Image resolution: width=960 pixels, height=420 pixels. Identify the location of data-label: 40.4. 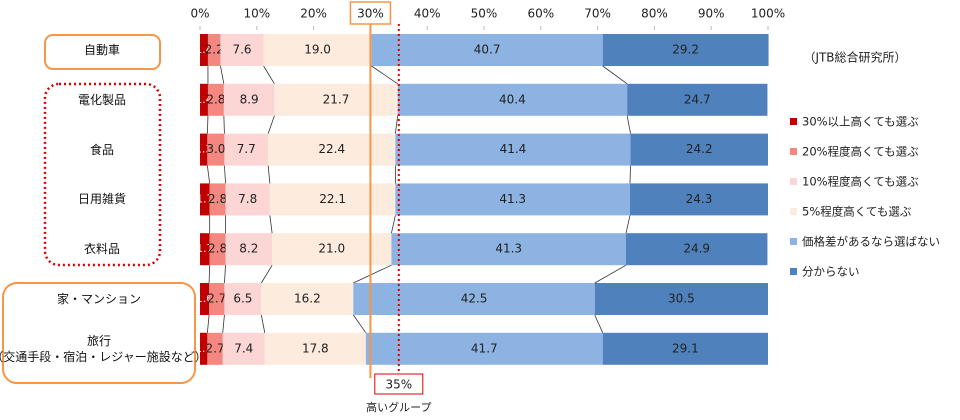
(512, 99).